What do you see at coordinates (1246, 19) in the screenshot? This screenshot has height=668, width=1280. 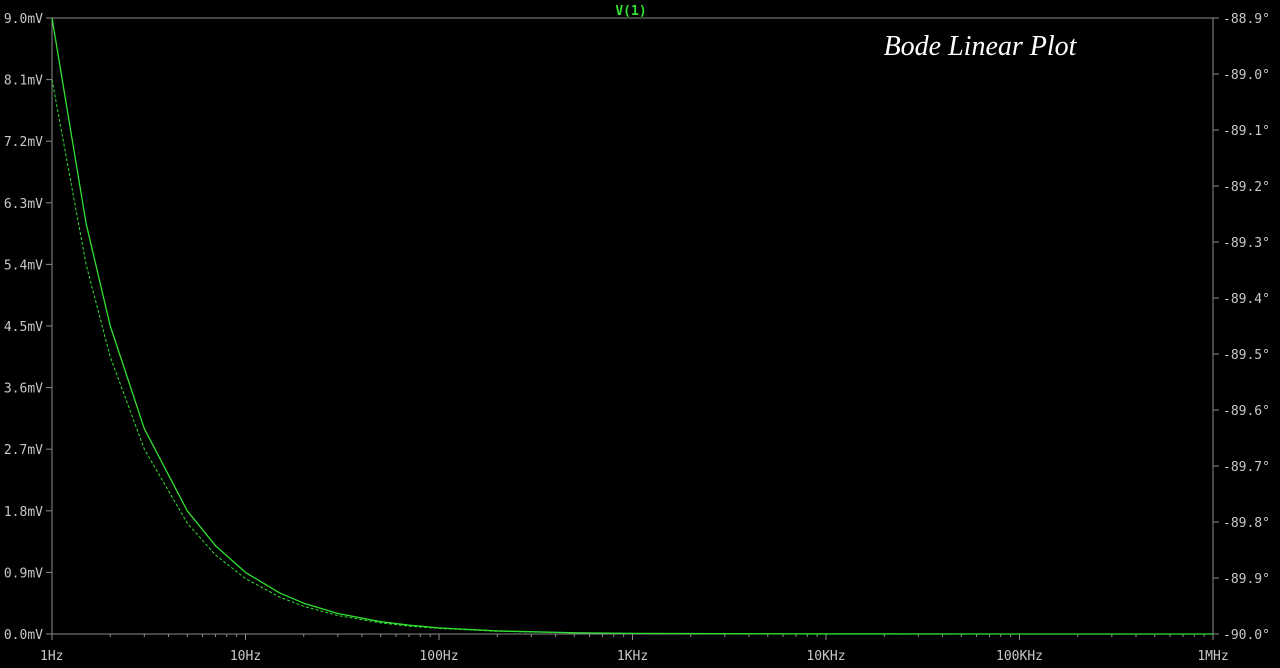 I see `y-right-tick-label: -88.9°` at bounding box center [1246, 19].